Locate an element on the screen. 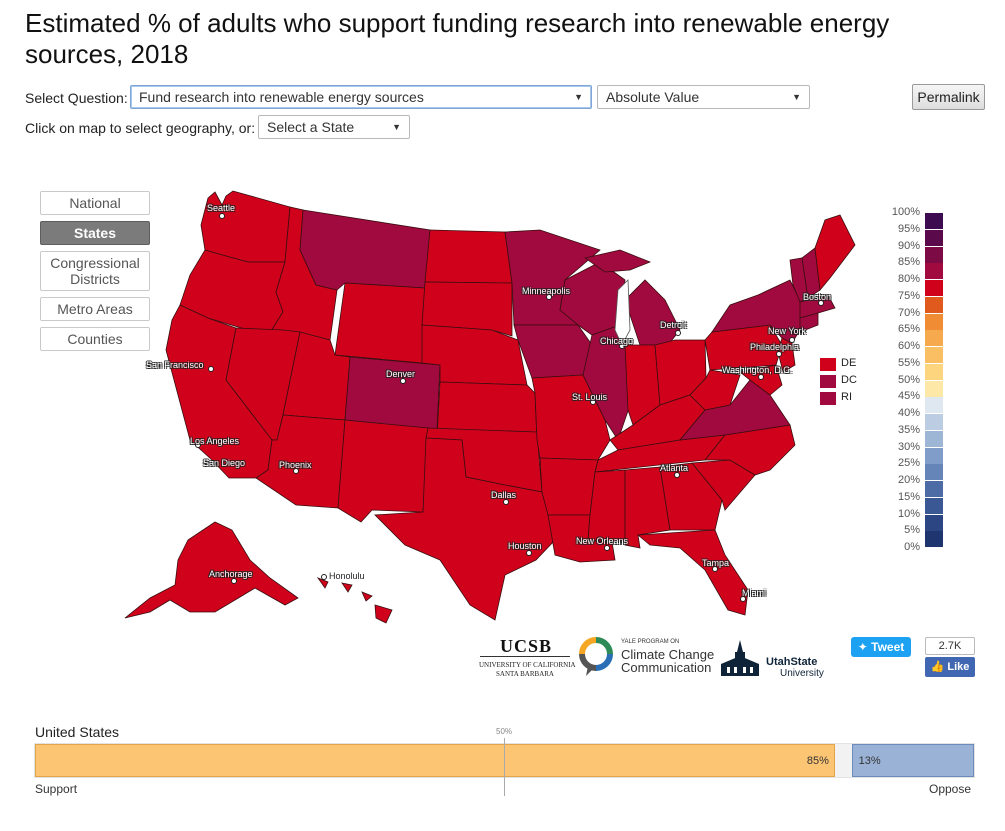  legend-tick-label: 75% is located at coordinates (908, 295).